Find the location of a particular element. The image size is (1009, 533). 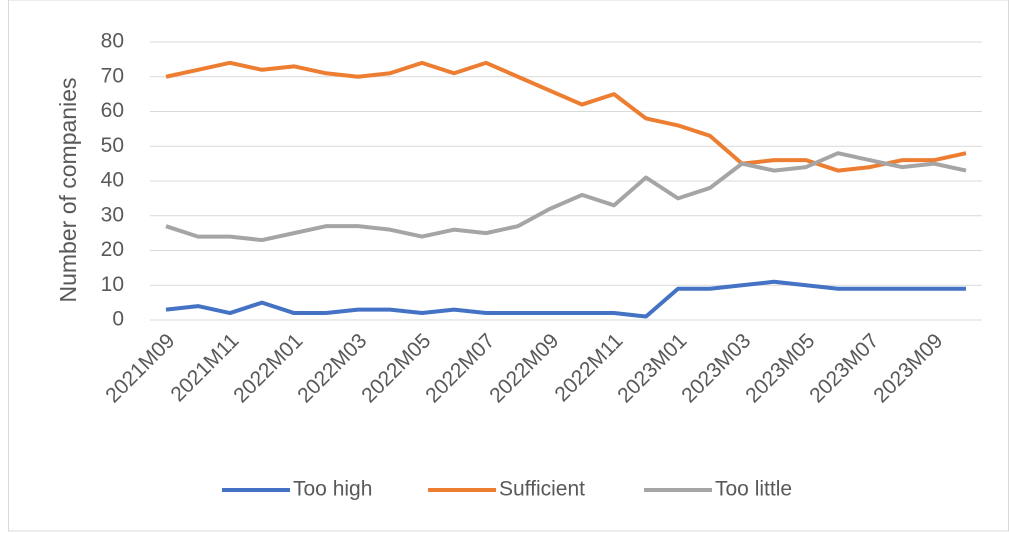

x-tick-label: 2022M07 is located at coordinates (460, 368).